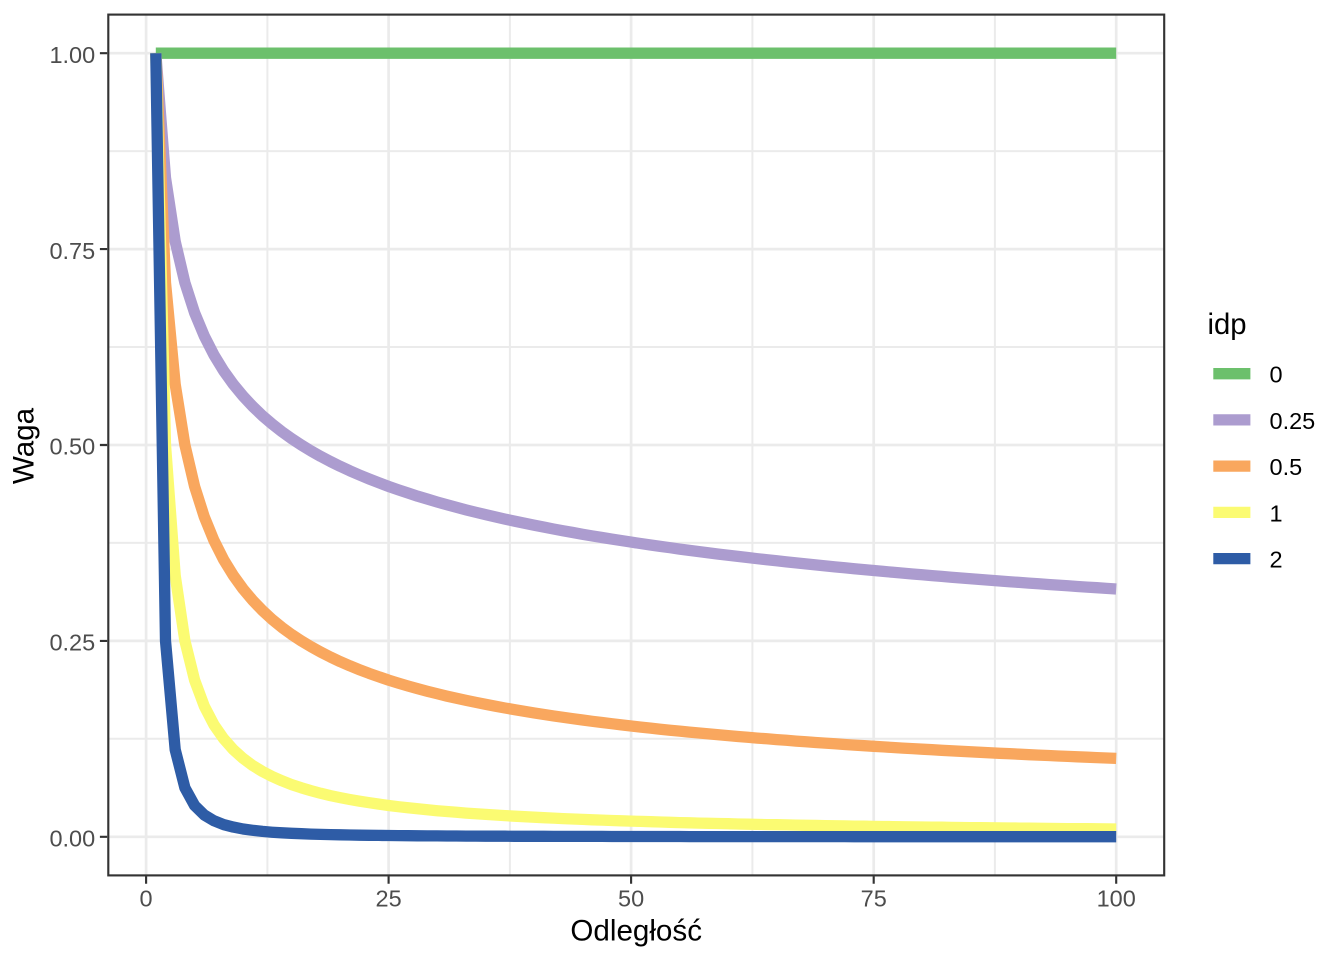 Image resolution: width=1344 pixels, height=960 pixels. I want to click on svg-text: 1, so click(1276, 513).